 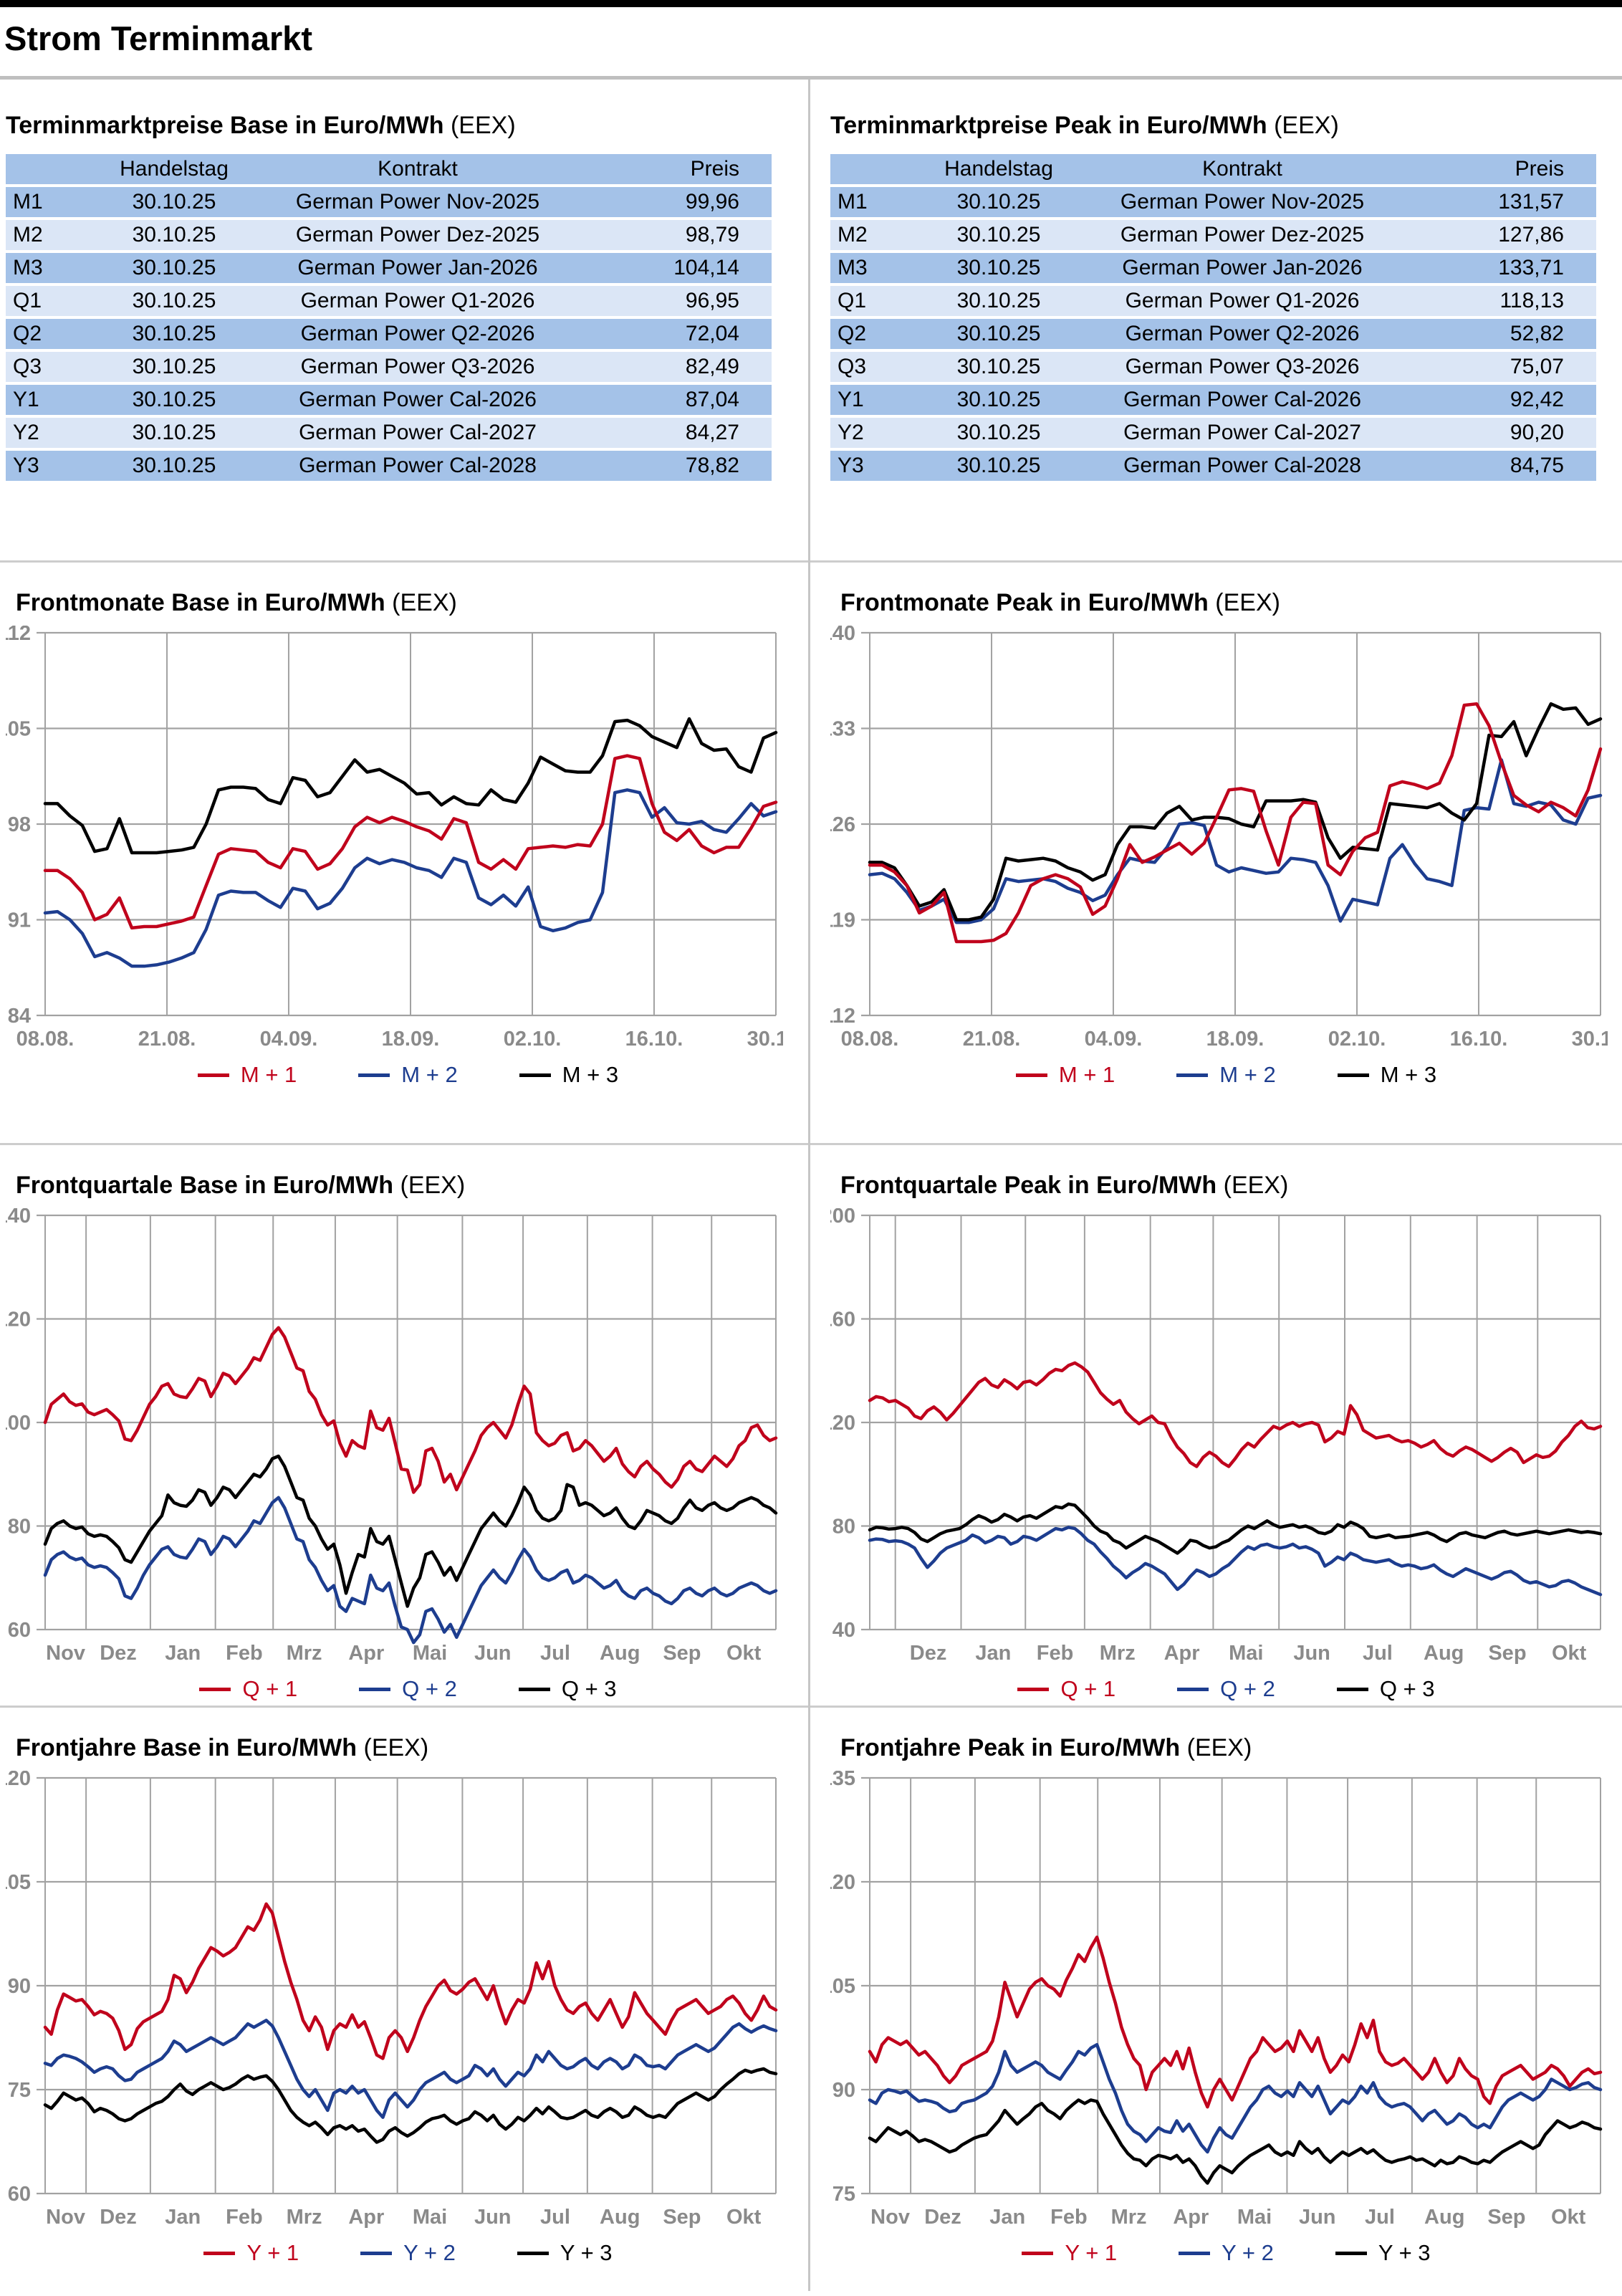 What do you see at coordinates (1213, 301) in the screenshot?
I see `table-row: Q1 30.10.25 German Power Q1-2026 118,13` at bounding box center [1213, 301].